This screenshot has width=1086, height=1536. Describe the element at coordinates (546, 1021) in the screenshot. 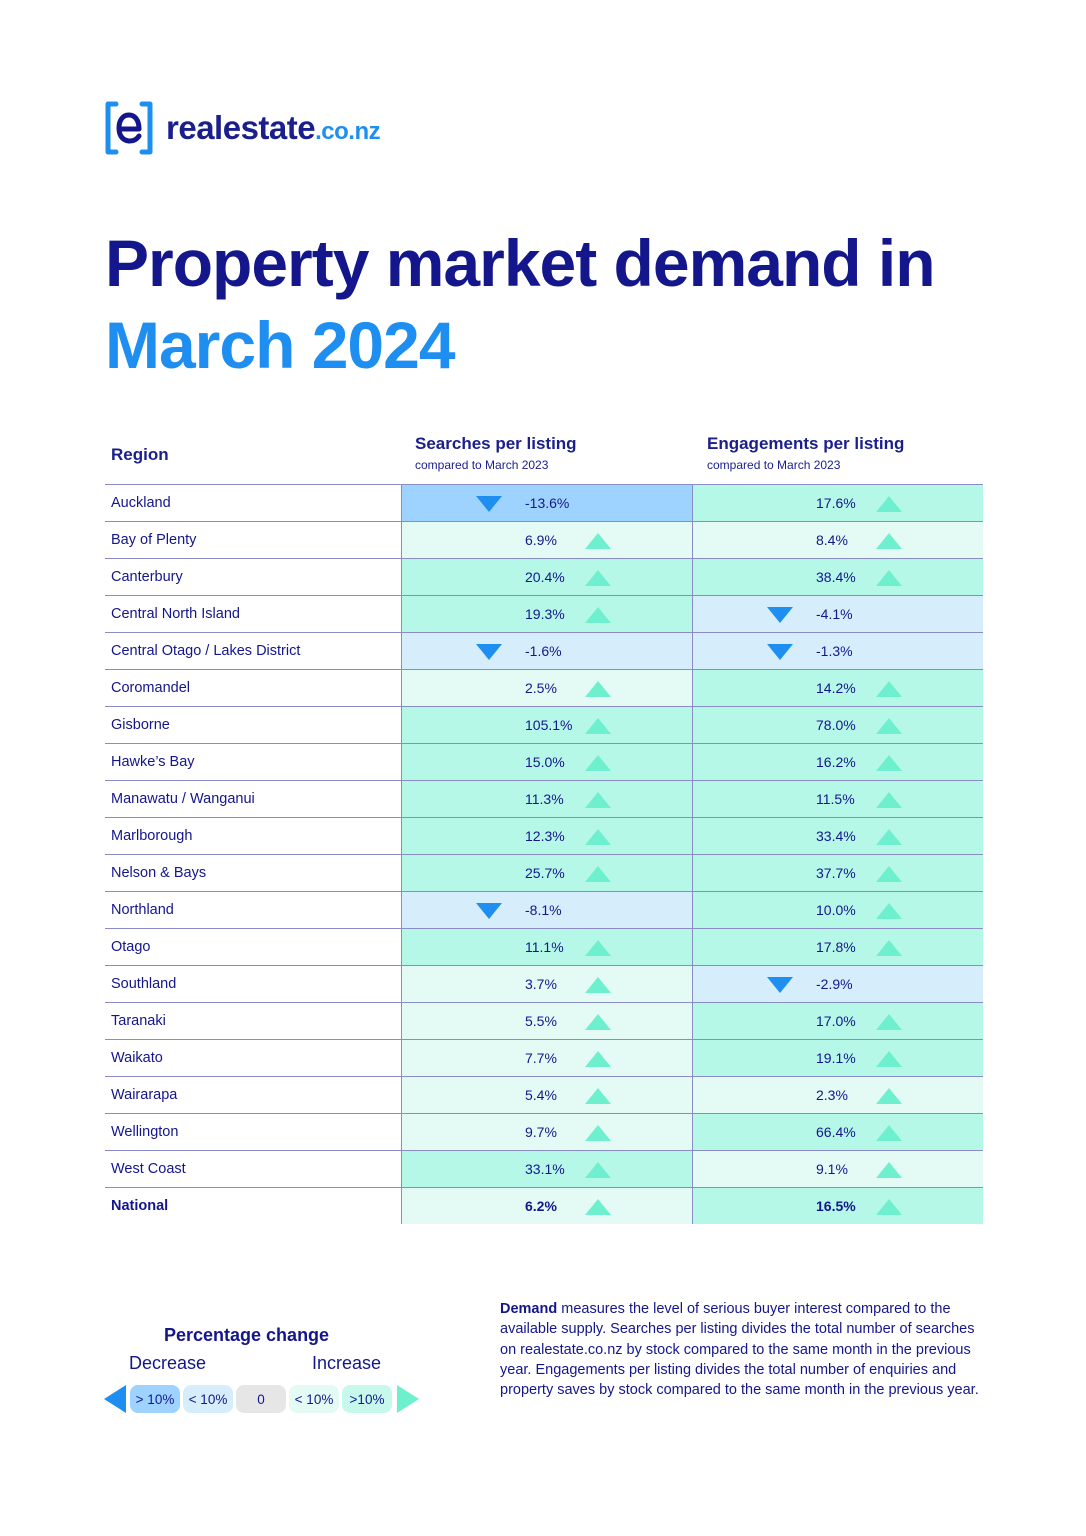

I see `searches-cell: 5.5%` at that location.